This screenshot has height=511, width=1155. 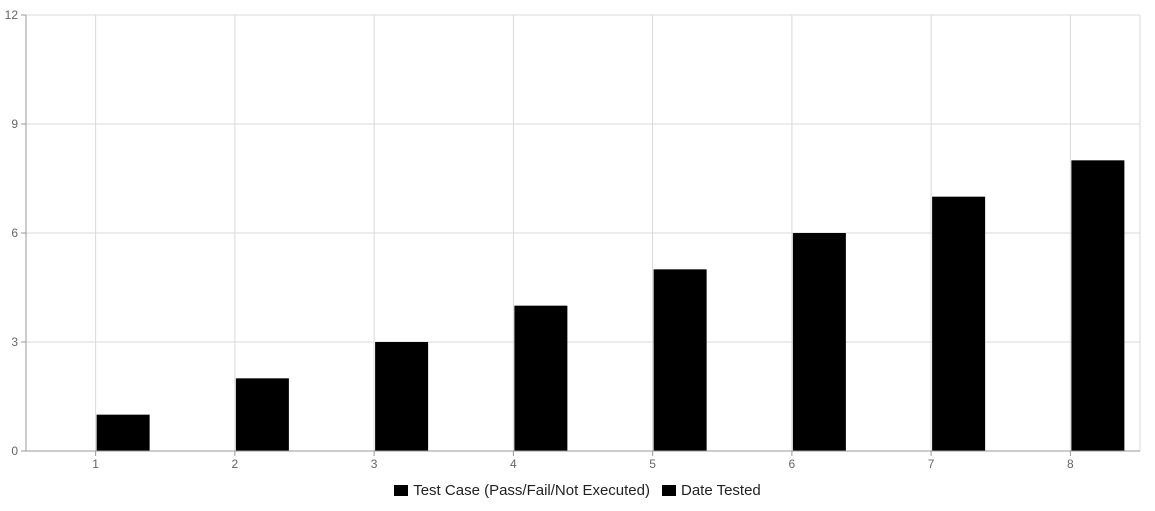 I want to click on y-tick-label: 0, so click(x=14, y=451).